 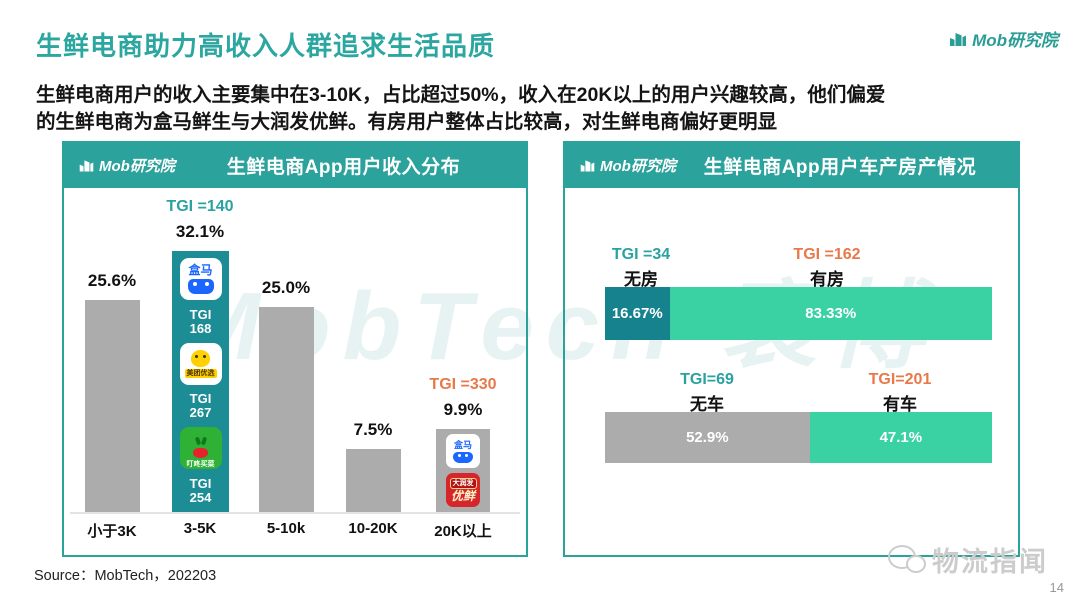 I want to click on bottom-right-watermark-text: 物流指闻, so click(x=990, y=562).